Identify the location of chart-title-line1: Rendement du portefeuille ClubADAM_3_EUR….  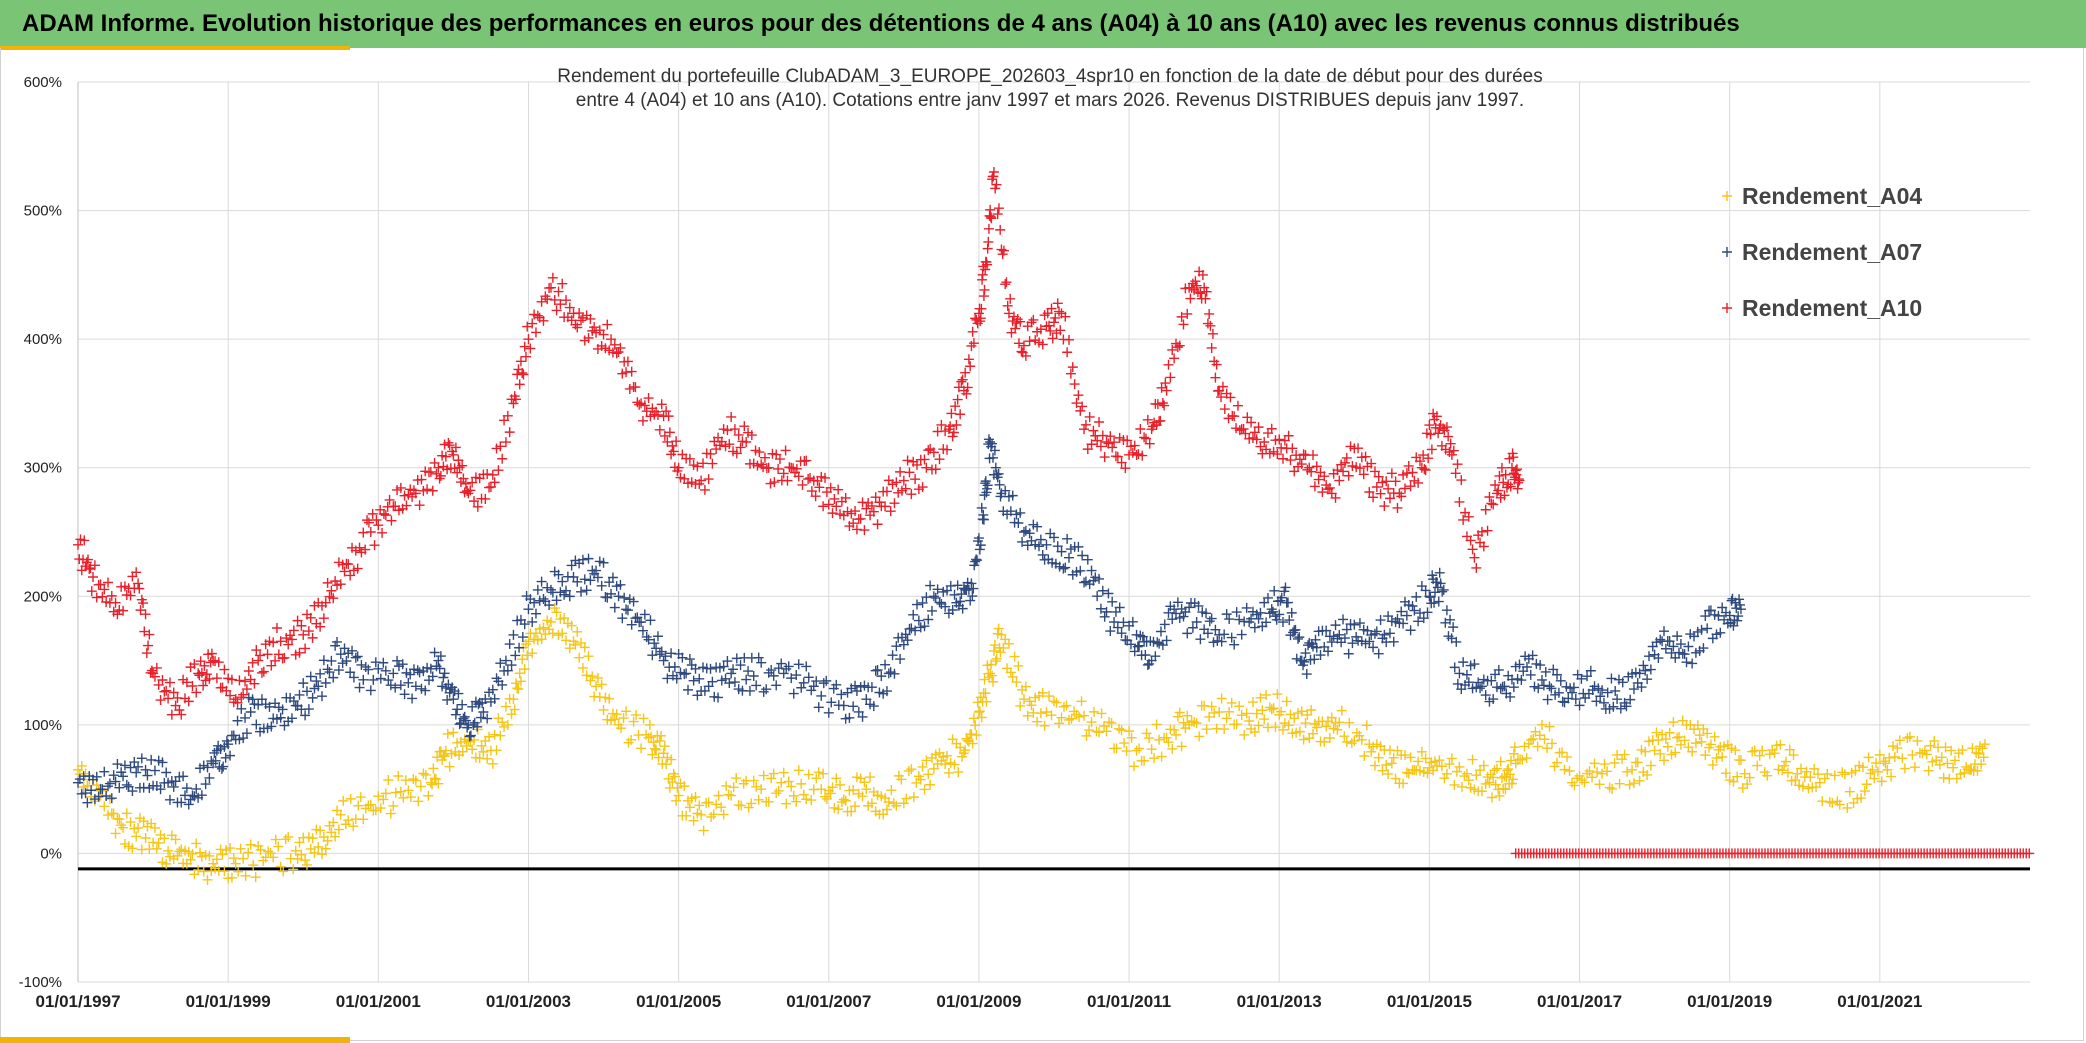
(1050, 76).